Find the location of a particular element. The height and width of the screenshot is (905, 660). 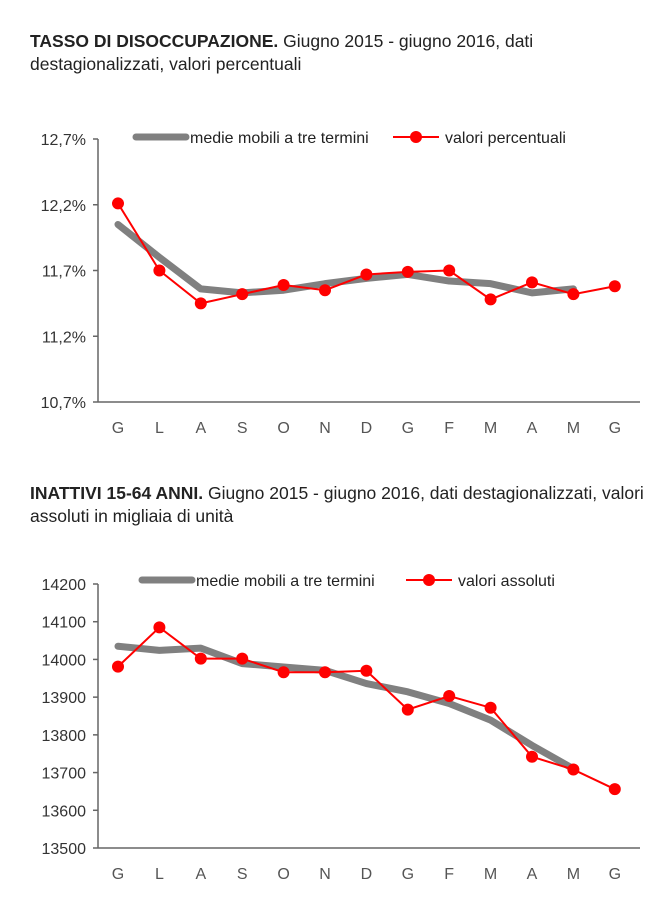

y-tick-label: 10,7% is located at coordinates (63, 403).